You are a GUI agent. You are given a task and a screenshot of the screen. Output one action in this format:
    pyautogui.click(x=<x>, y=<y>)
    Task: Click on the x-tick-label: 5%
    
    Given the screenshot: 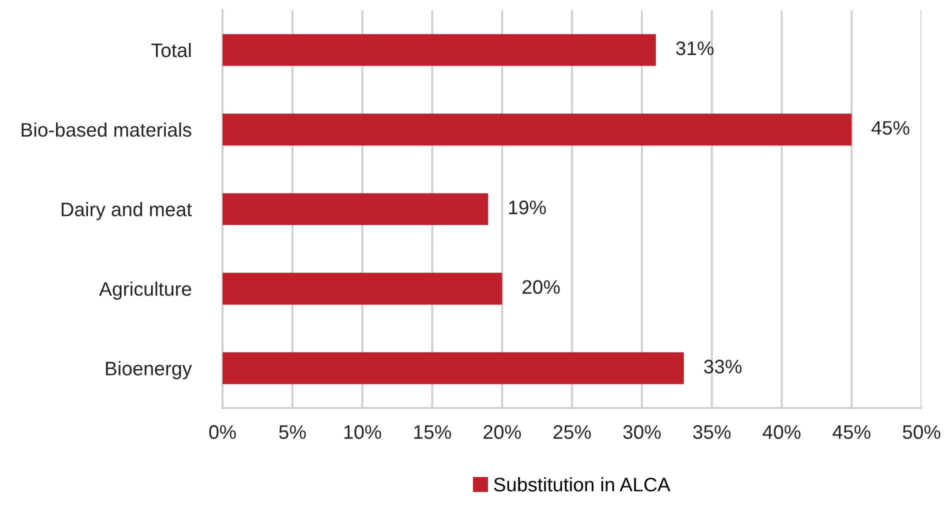 What is the action you would take?
    pyautogui.click(x=292, y=432)
    